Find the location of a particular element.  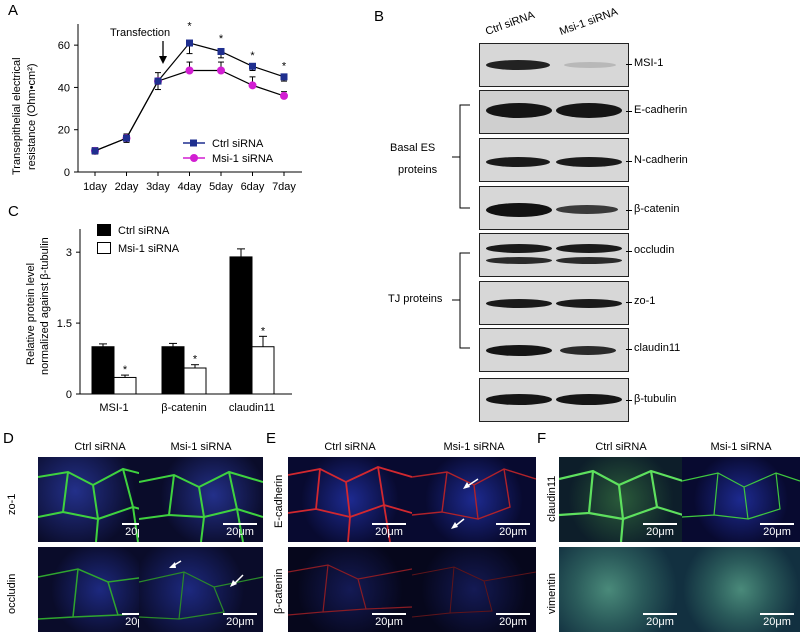

legend-ctrl-label: Ctrl siRNA is located at coordinates (238, 144).